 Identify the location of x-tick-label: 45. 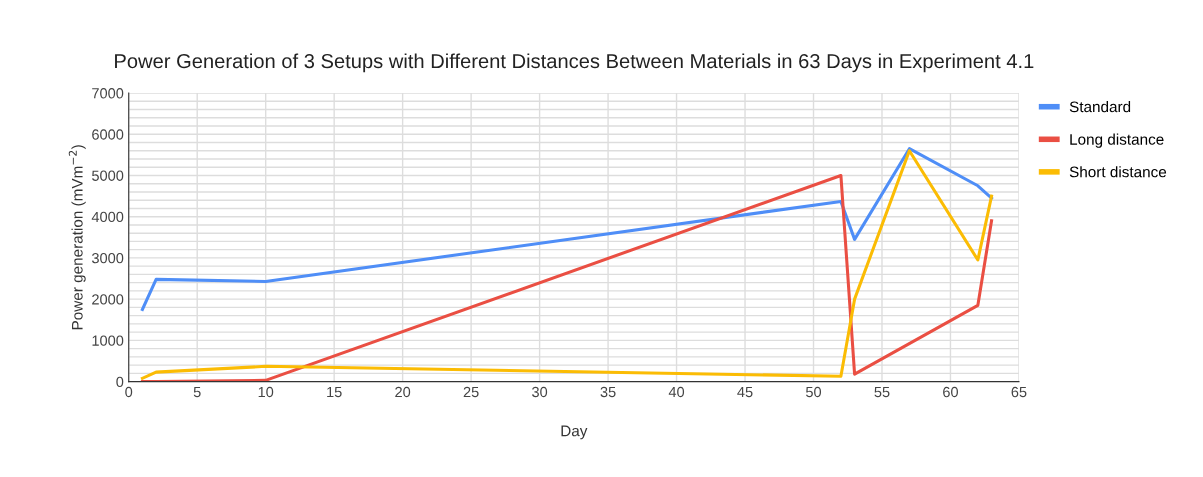
(745, 392).